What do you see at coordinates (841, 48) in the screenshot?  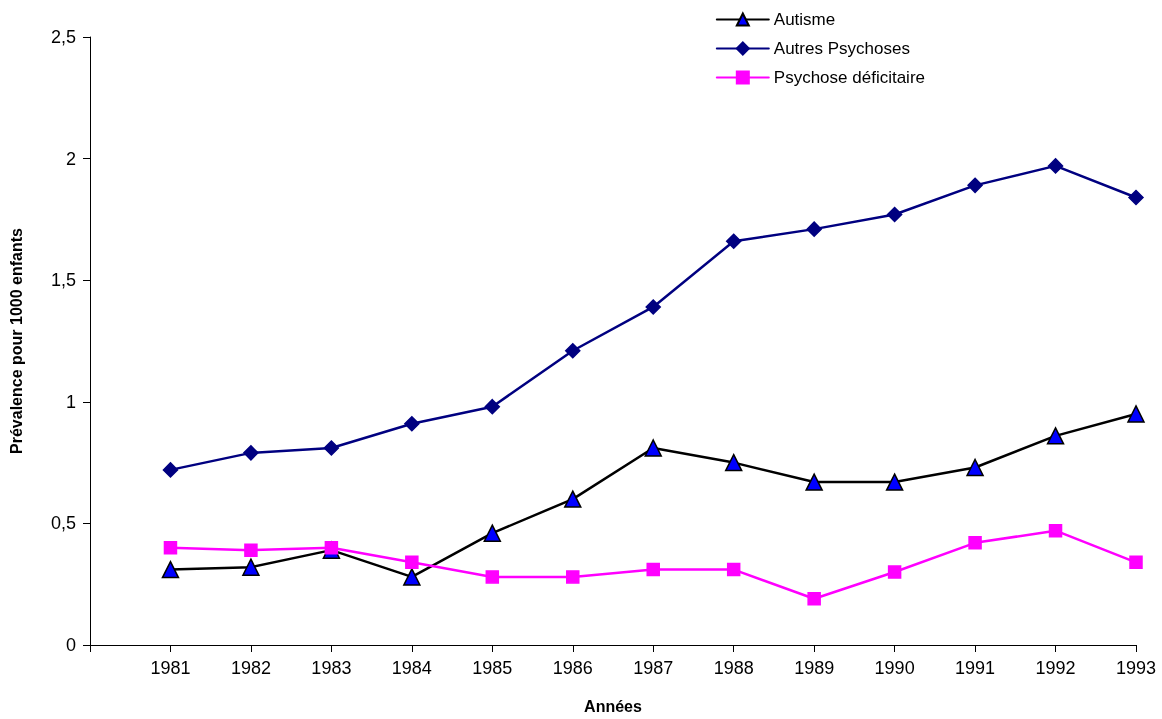 I see `legend-label: Autres Psychoses` at bounding box center [841, 48].